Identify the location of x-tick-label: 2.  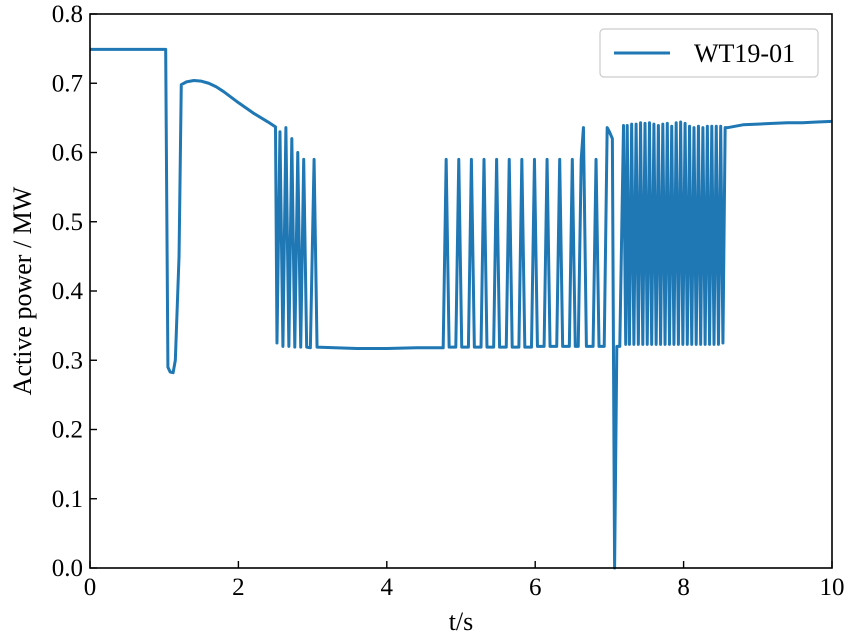
(238, 587).